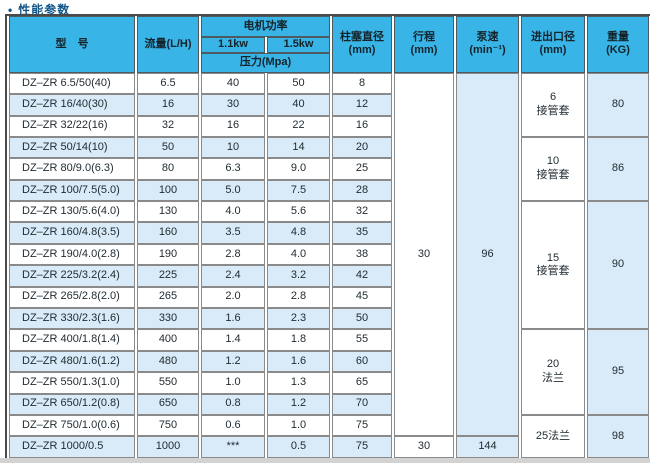 This screenshot has height=463, width=650. What do you see at coordinates (233, 126) in the screenshot?
I see `power11-cell: 16` at bounding box center [233, 126].